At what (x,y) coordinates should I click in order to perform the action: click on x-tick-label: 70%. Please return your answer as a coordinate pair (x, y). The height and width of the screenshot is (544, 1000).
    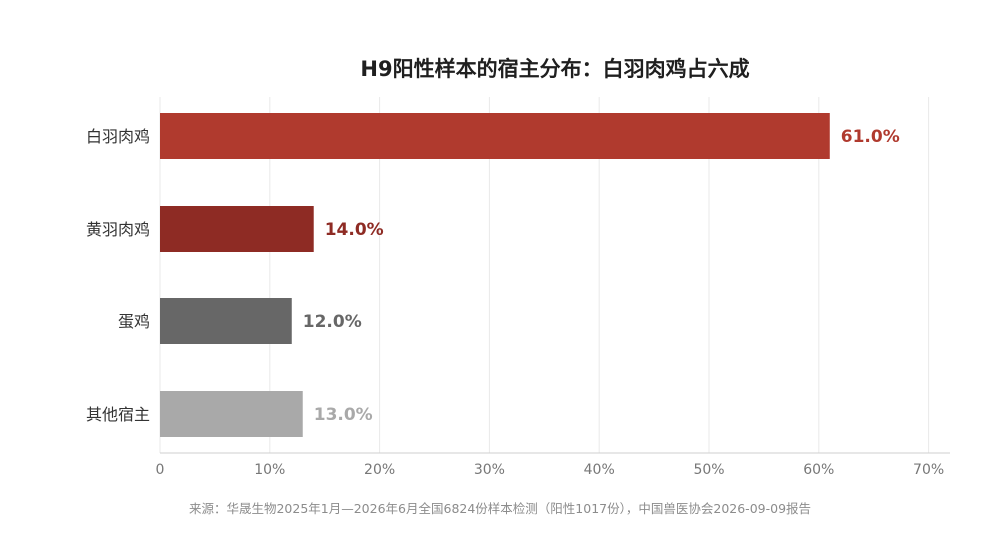
    Looking at the image, I should click on (928, 470).